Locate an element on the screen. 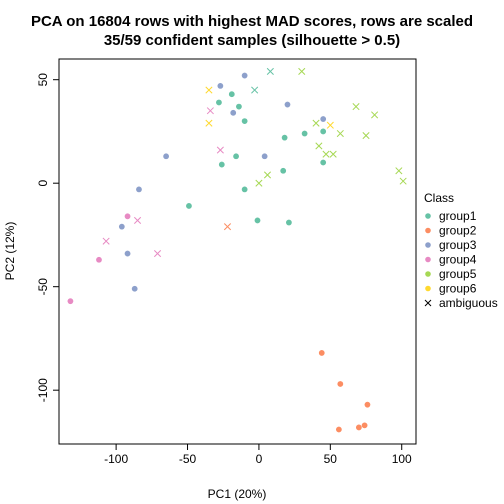  legend-group2-label: group2 is located at coordinates (458, 231).